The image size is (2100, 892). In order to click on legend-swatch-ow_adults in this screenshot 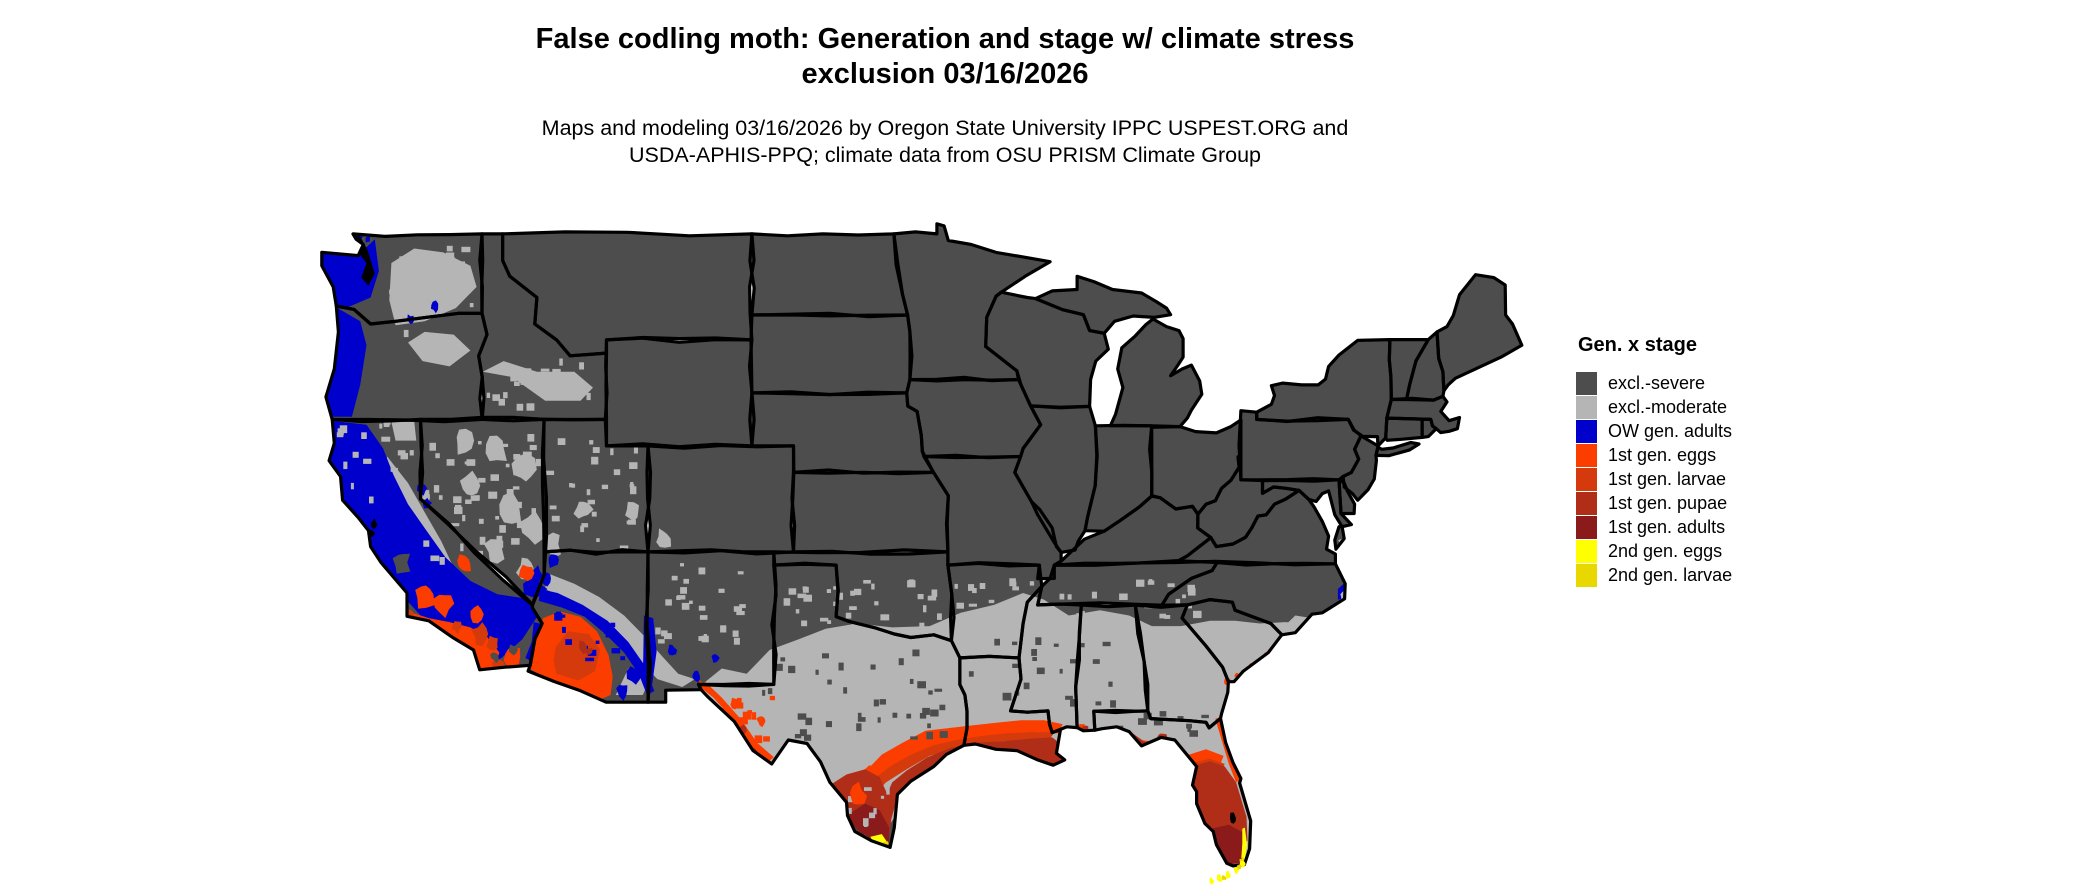, I will do `click(1586, 431)`.